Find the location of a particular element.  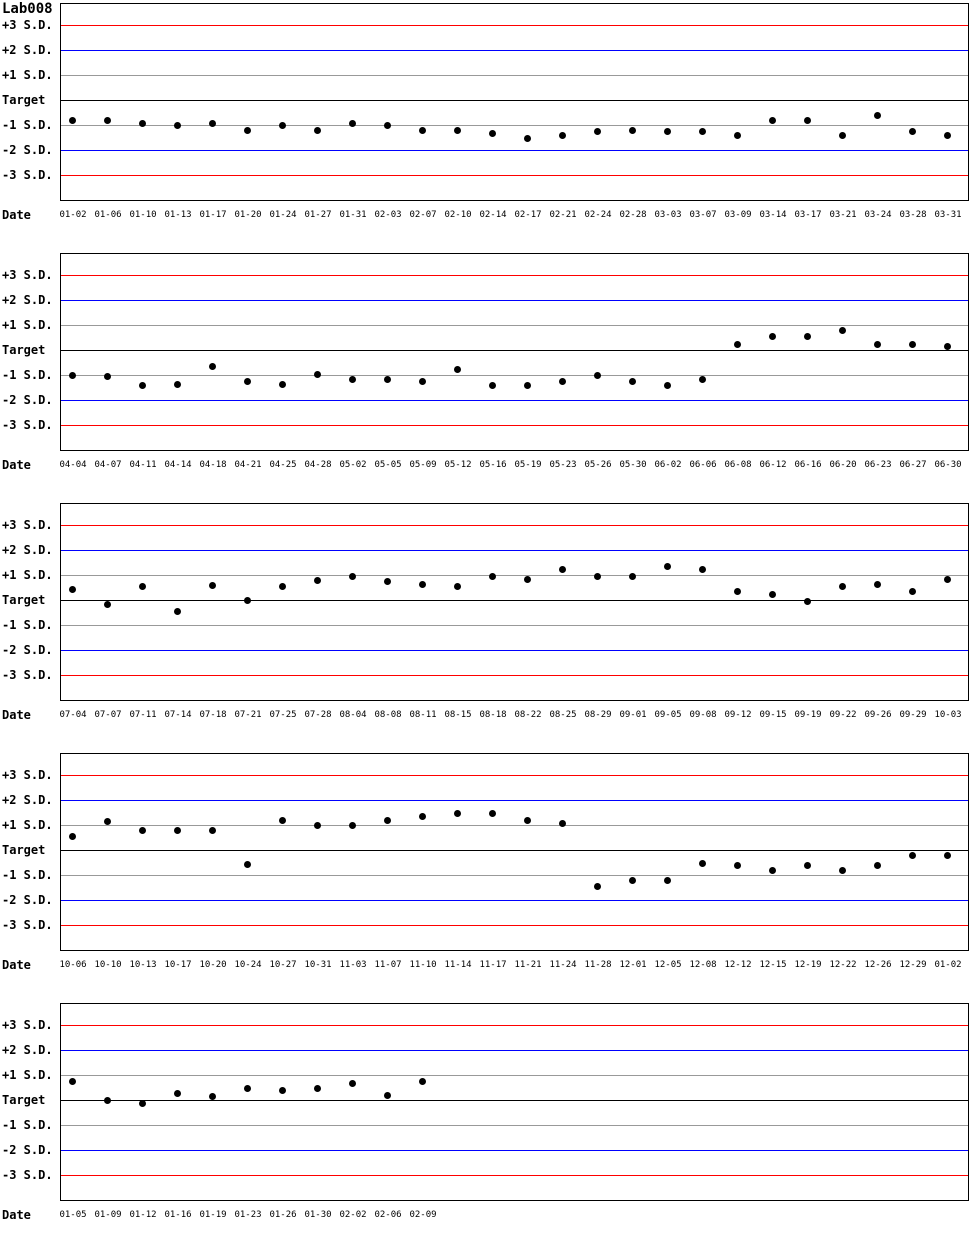

date-tick: 02-07 is located at coordinates (423, 215).